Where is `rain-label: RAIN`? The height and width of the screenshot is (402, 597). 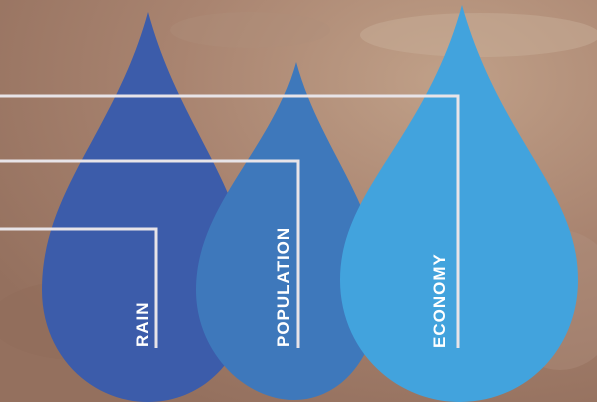 rain-label: RAIN is located at coordinates (142, 324).